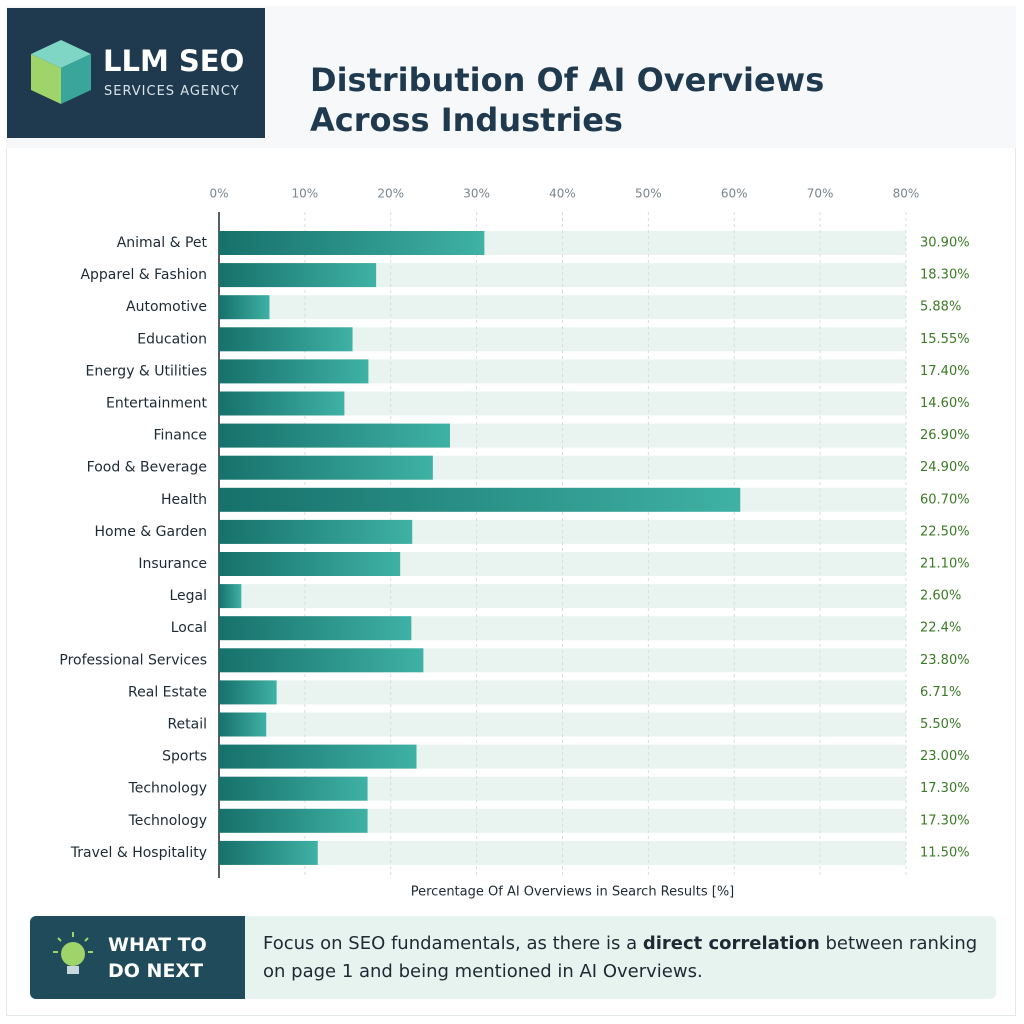 This screenshot has height=1024, width=1024. Describe the element at coordinates (945, 243) in the screenshot. I see `value-label: 30.90%` at that location.